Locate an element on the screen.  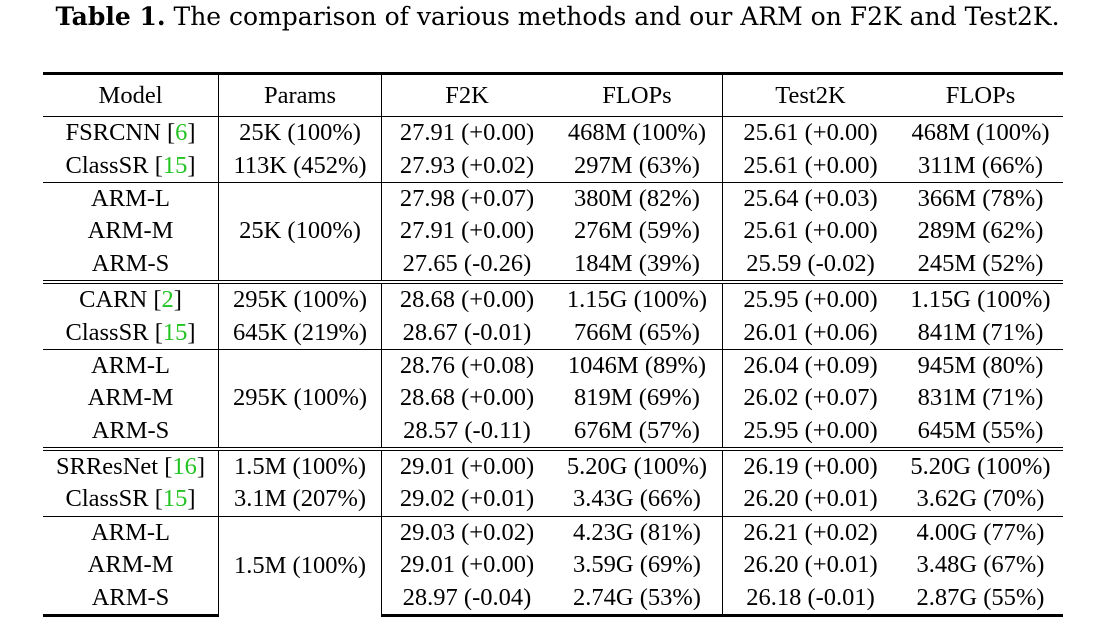
test2k-psnr-cell: 26.02 (+0.07) is located at coordinates (810, 398).